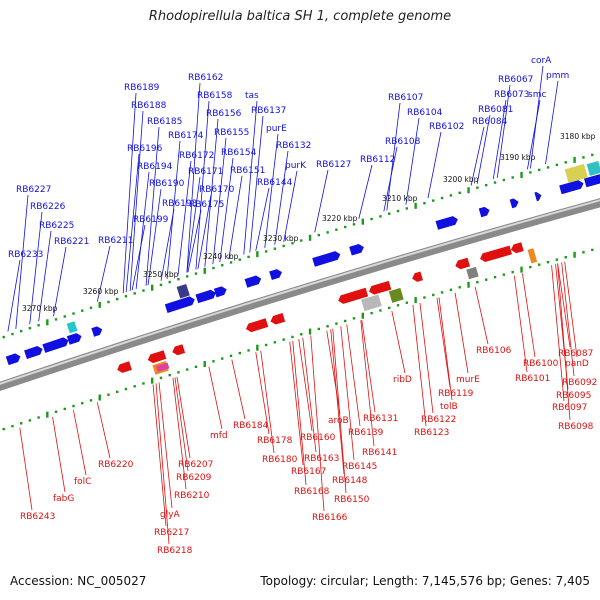 Image resolution: width=600 pixels, height=600 pixels. Describe the element at coordinates (195, 465) in the screenshot. I see `reverse-gene-label-rb6207: RB6207` at that location.